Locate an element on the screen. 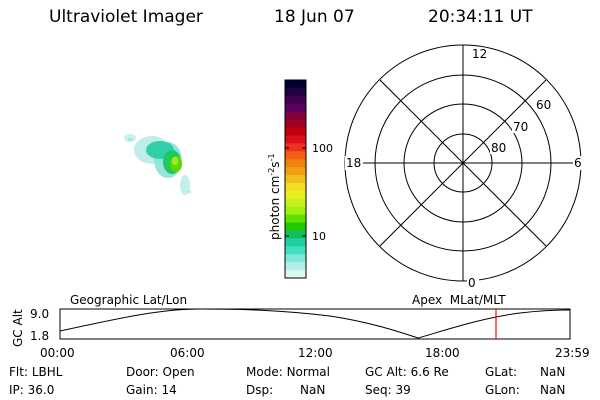  colorbar is located at coordinates (295, 179).